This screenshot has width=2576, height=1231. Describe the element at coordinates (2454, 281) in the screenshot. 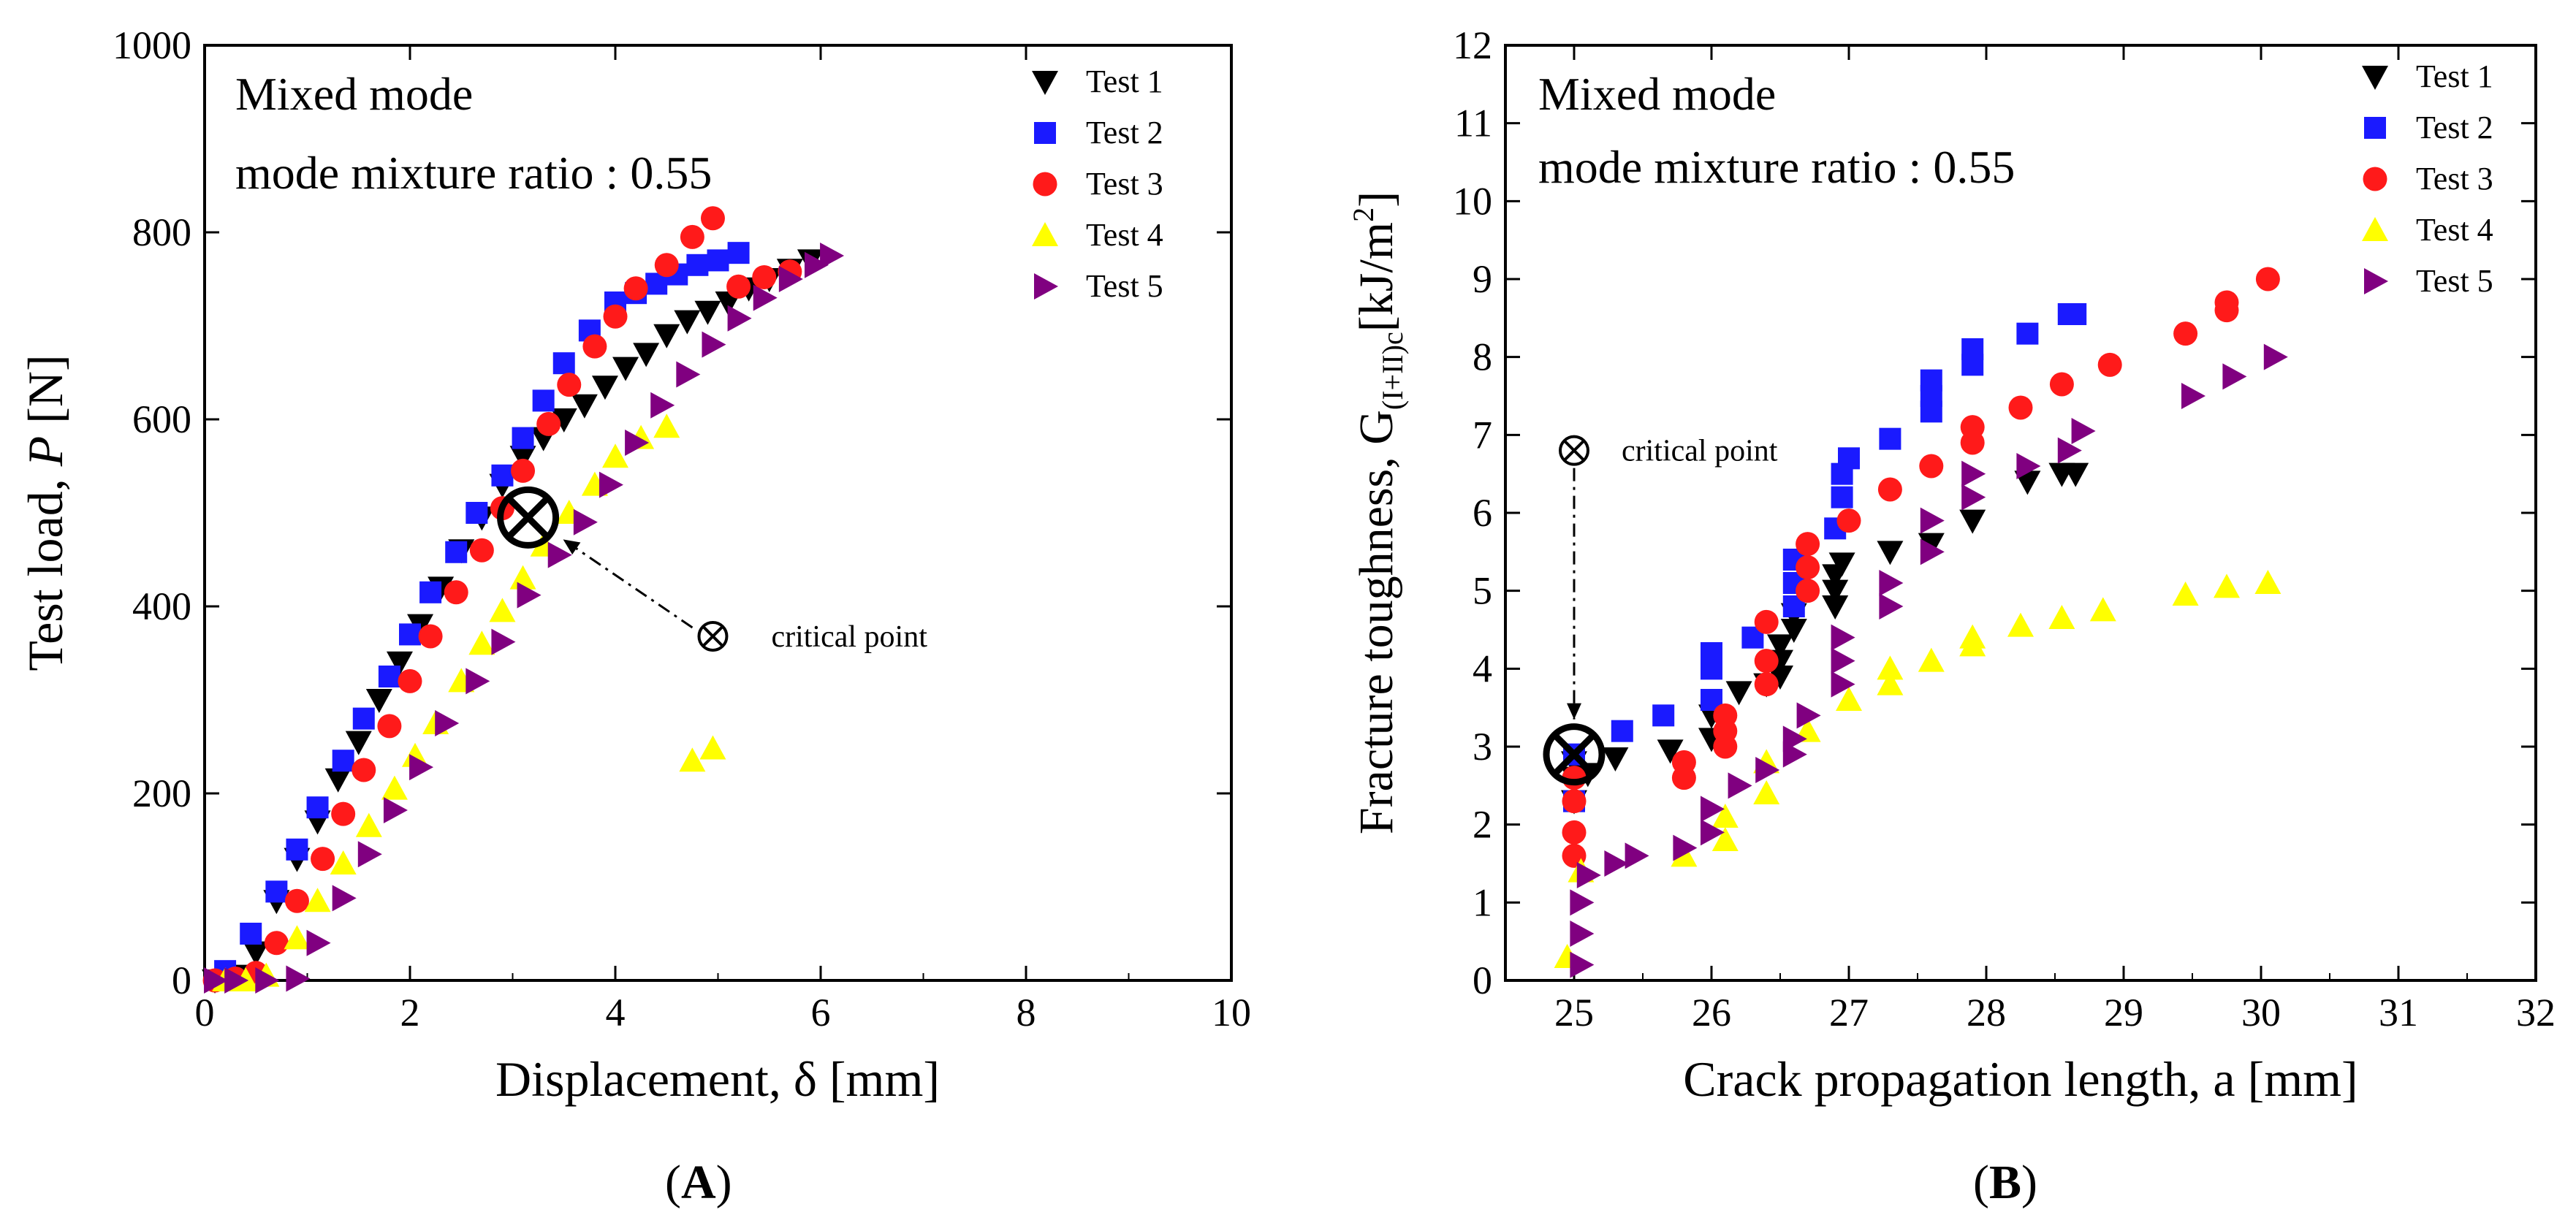

I see `B-legend-label-test5: Test 5` at that location.